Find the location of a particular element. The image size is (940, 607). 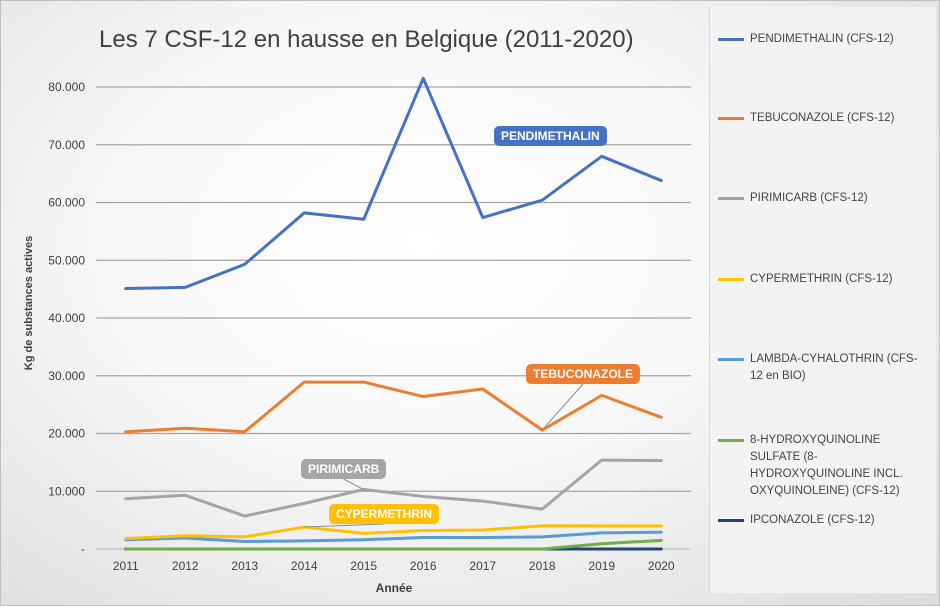

legend-item: IPCONAZOLE (CFS-12) is located at coordinates (824, 520).